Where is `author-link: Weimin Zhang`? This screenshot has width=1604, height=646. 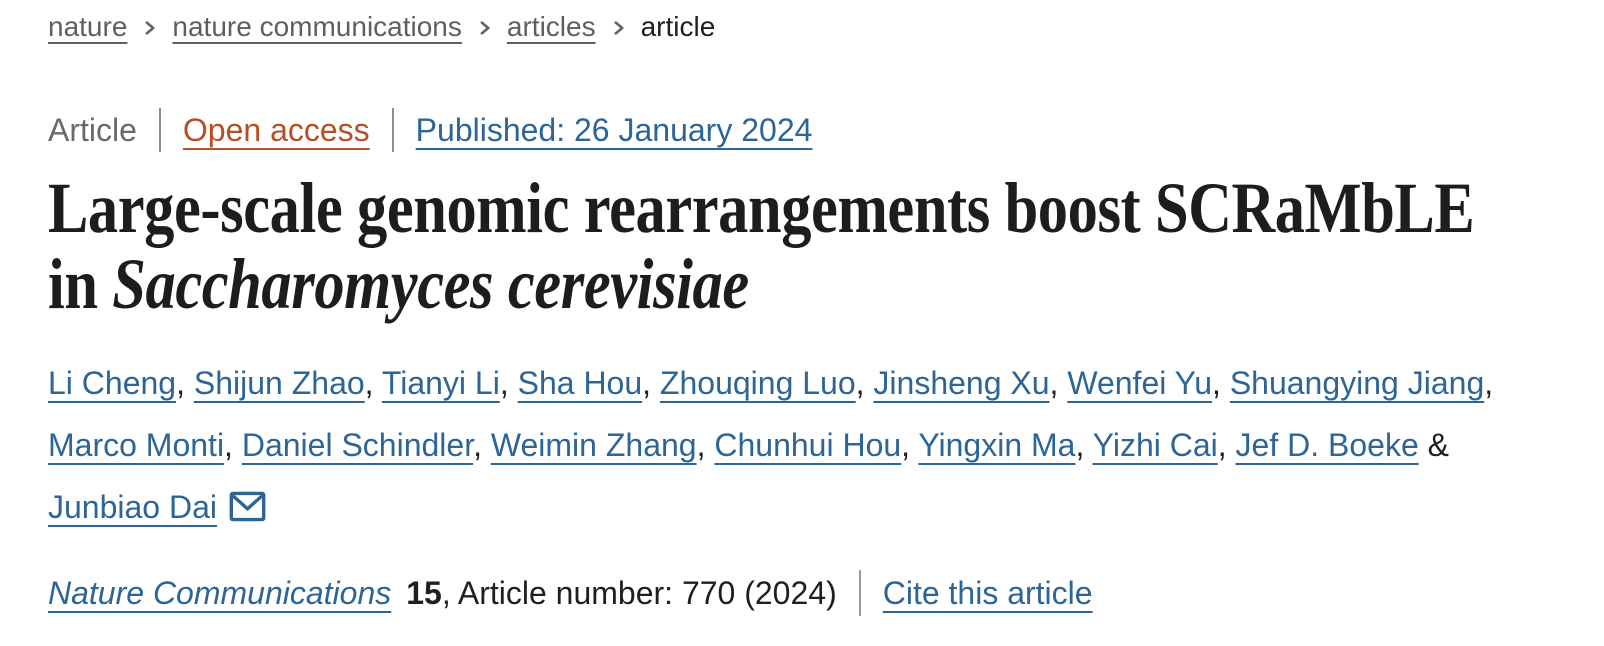
author-link: Weimin Zhang is located at coordinates (593, 445).